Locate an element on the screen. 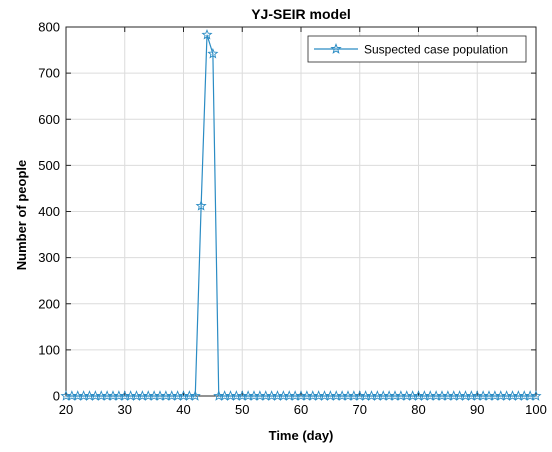  legend-star-marker is located at coordinates (336, 48).